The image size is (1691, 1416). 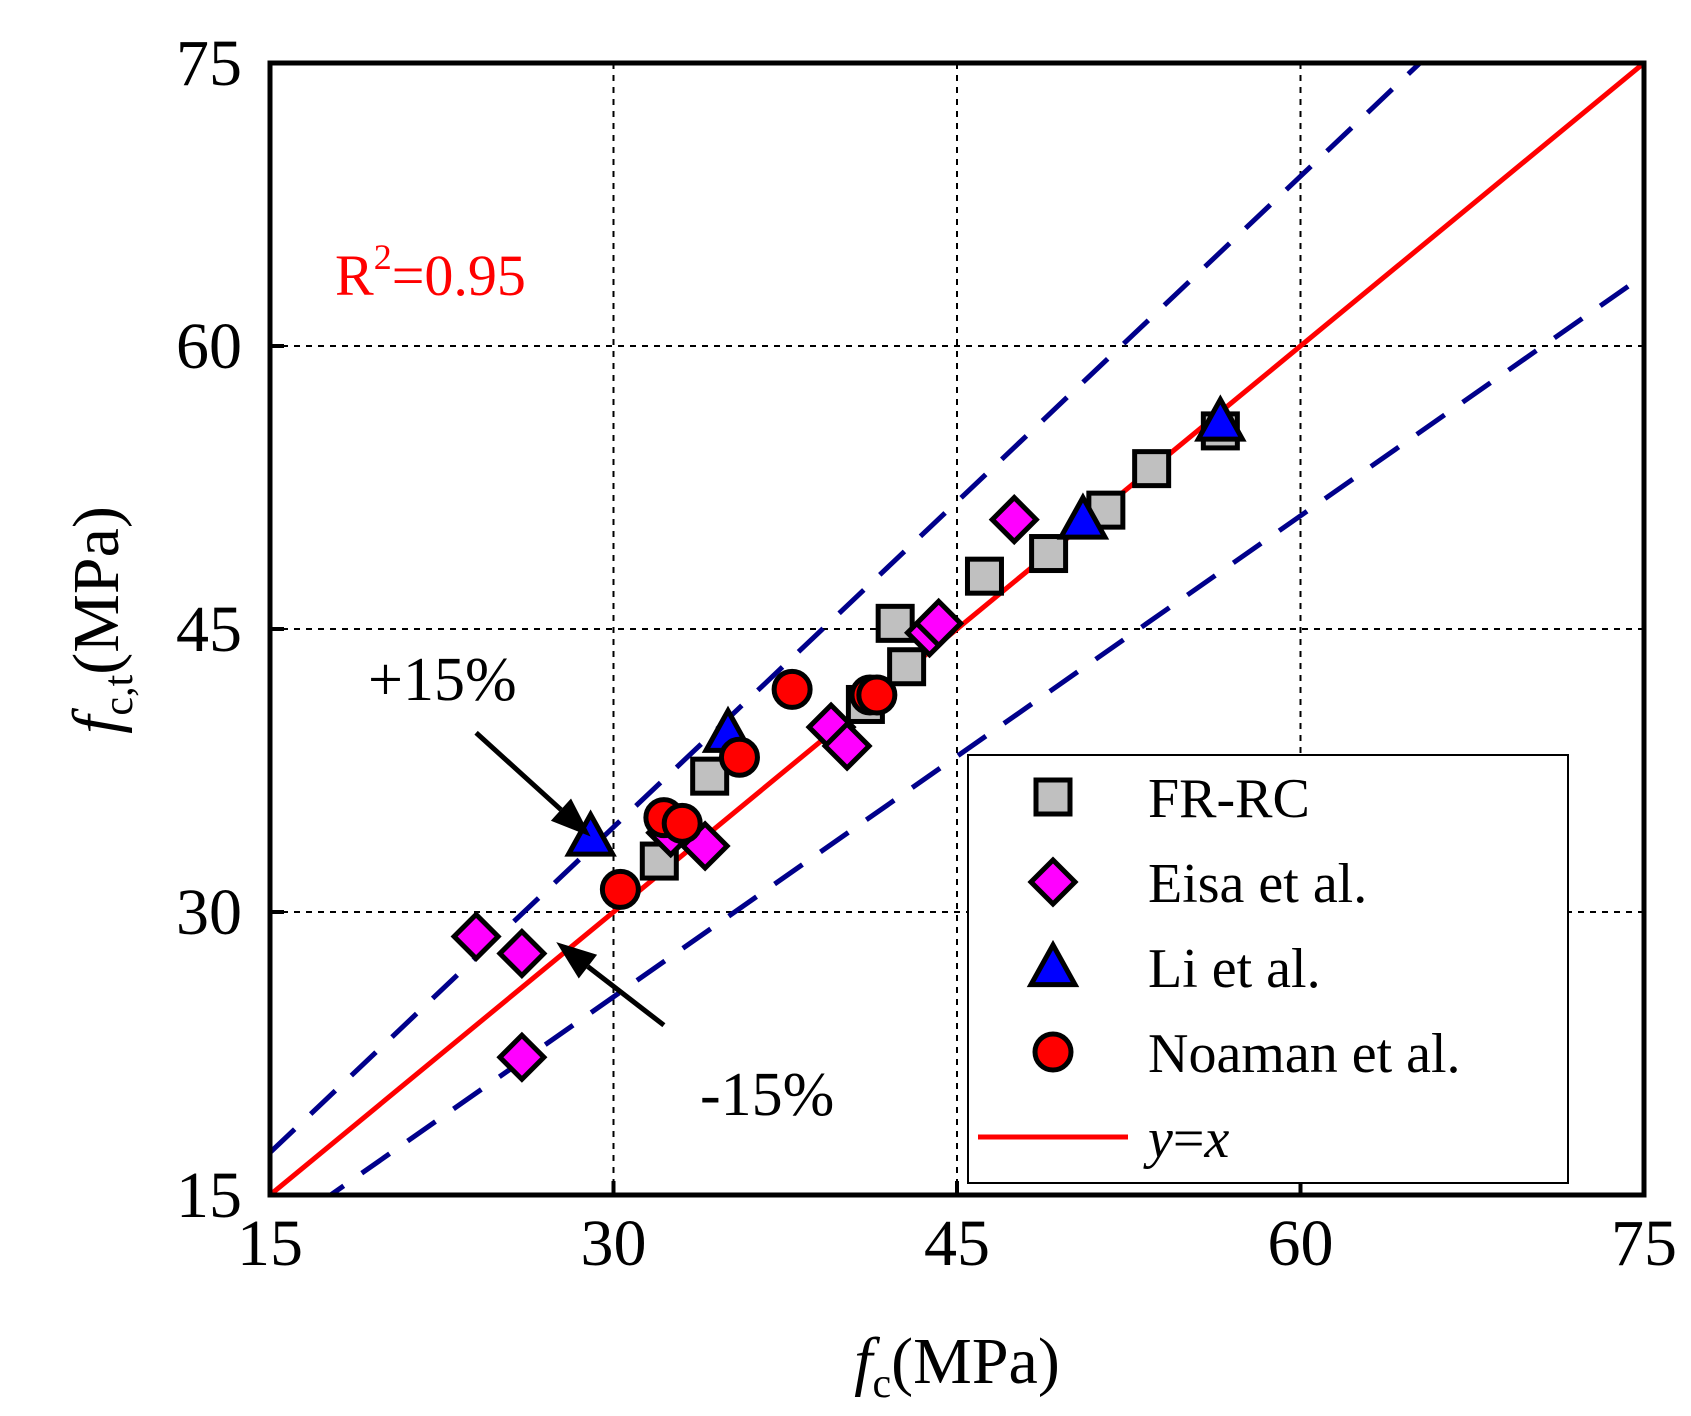 I want to click on r2-value: =0.95, so click(x=459, y=275).